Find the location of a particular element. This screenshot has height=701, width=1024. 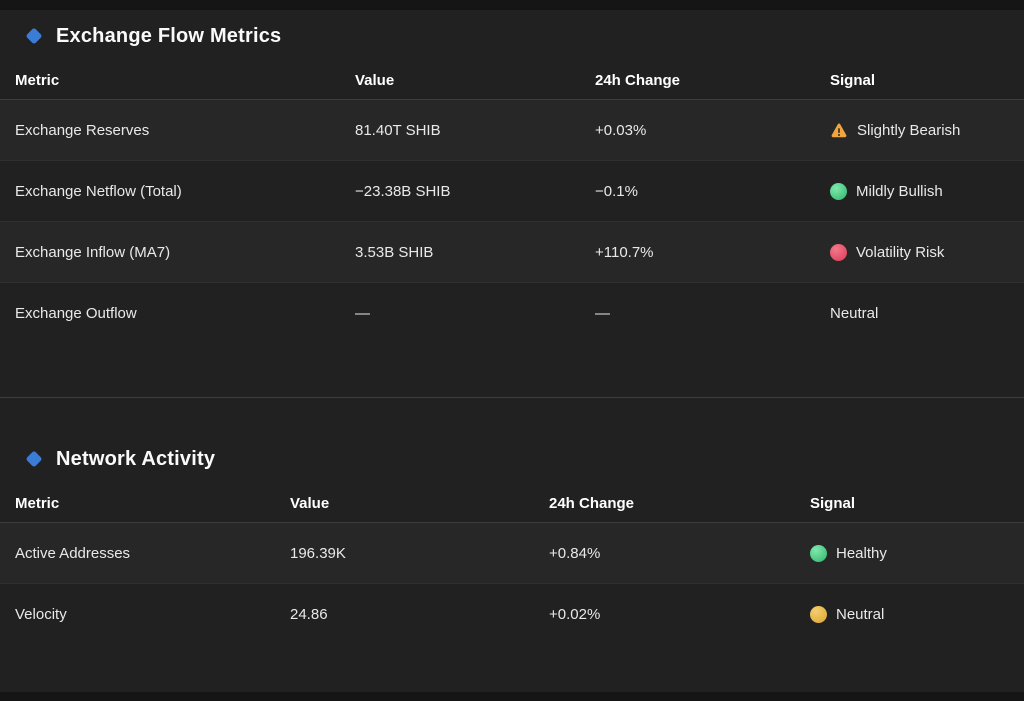

value-cell: — is located at coordinates (362, 313).